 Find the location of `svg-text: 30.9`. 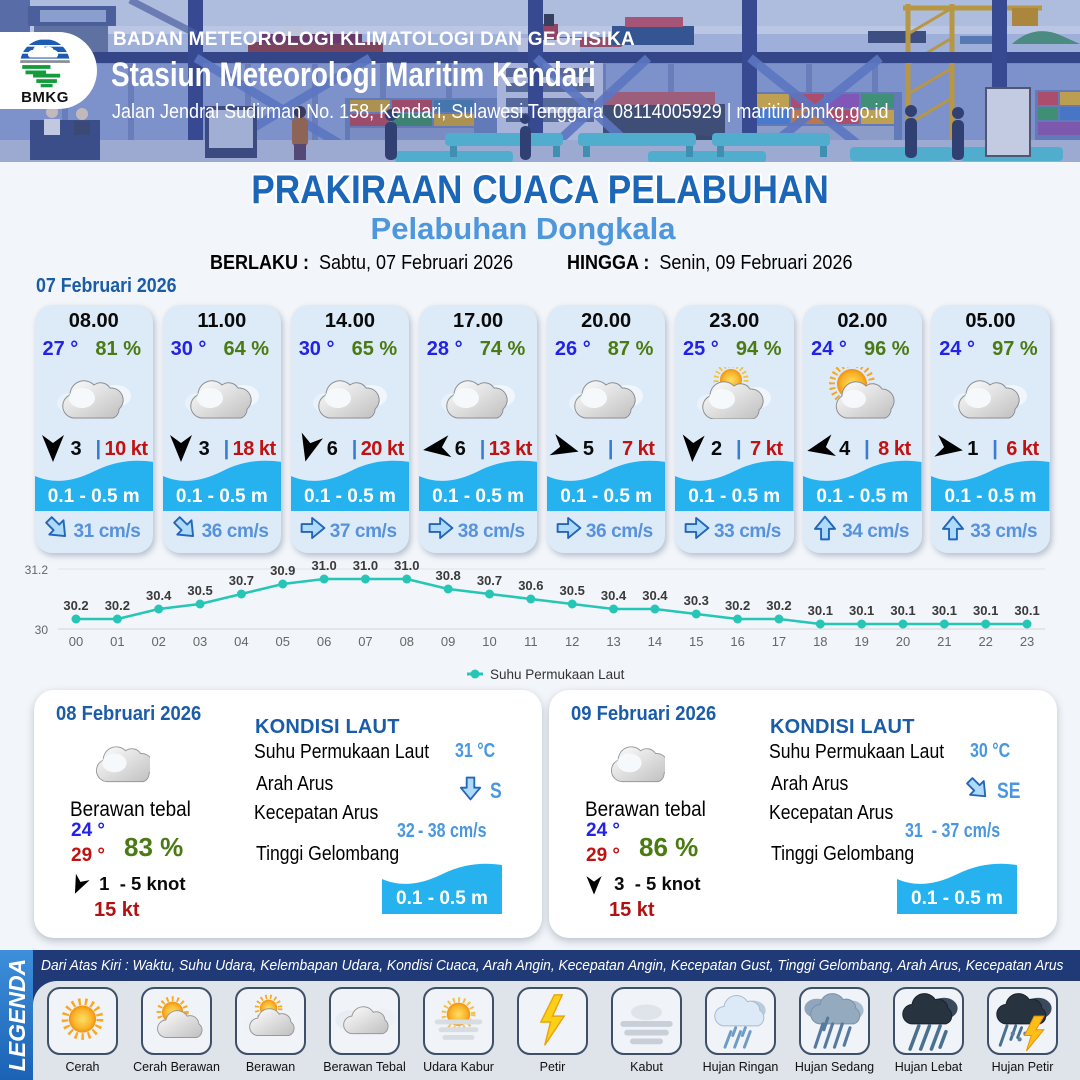

svg-text: 30.9 is located at coordinates (282, 570).